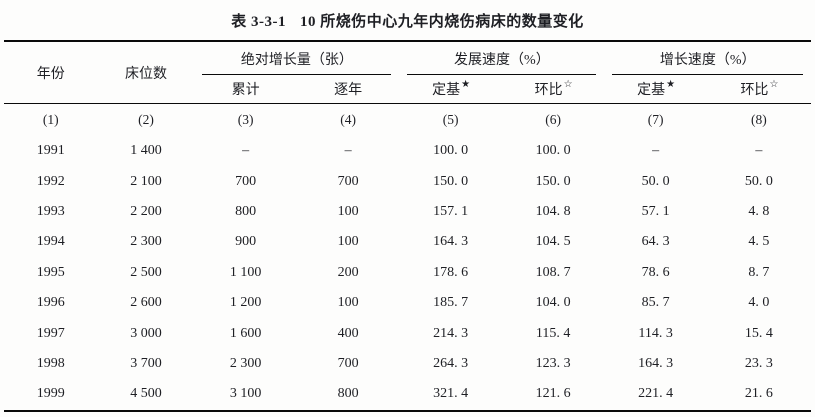  What do you see at coordinates (450, 119) in the screenshot?
I see `column-number: (5)` at bounding box center [450, 119].